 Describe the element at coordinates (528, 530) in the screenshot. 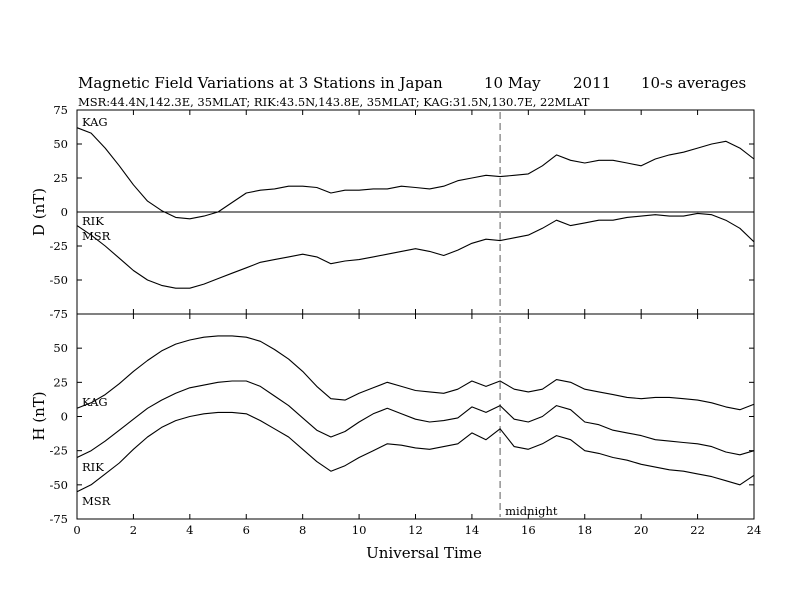

I see `x-tick-label: 16` at that location.